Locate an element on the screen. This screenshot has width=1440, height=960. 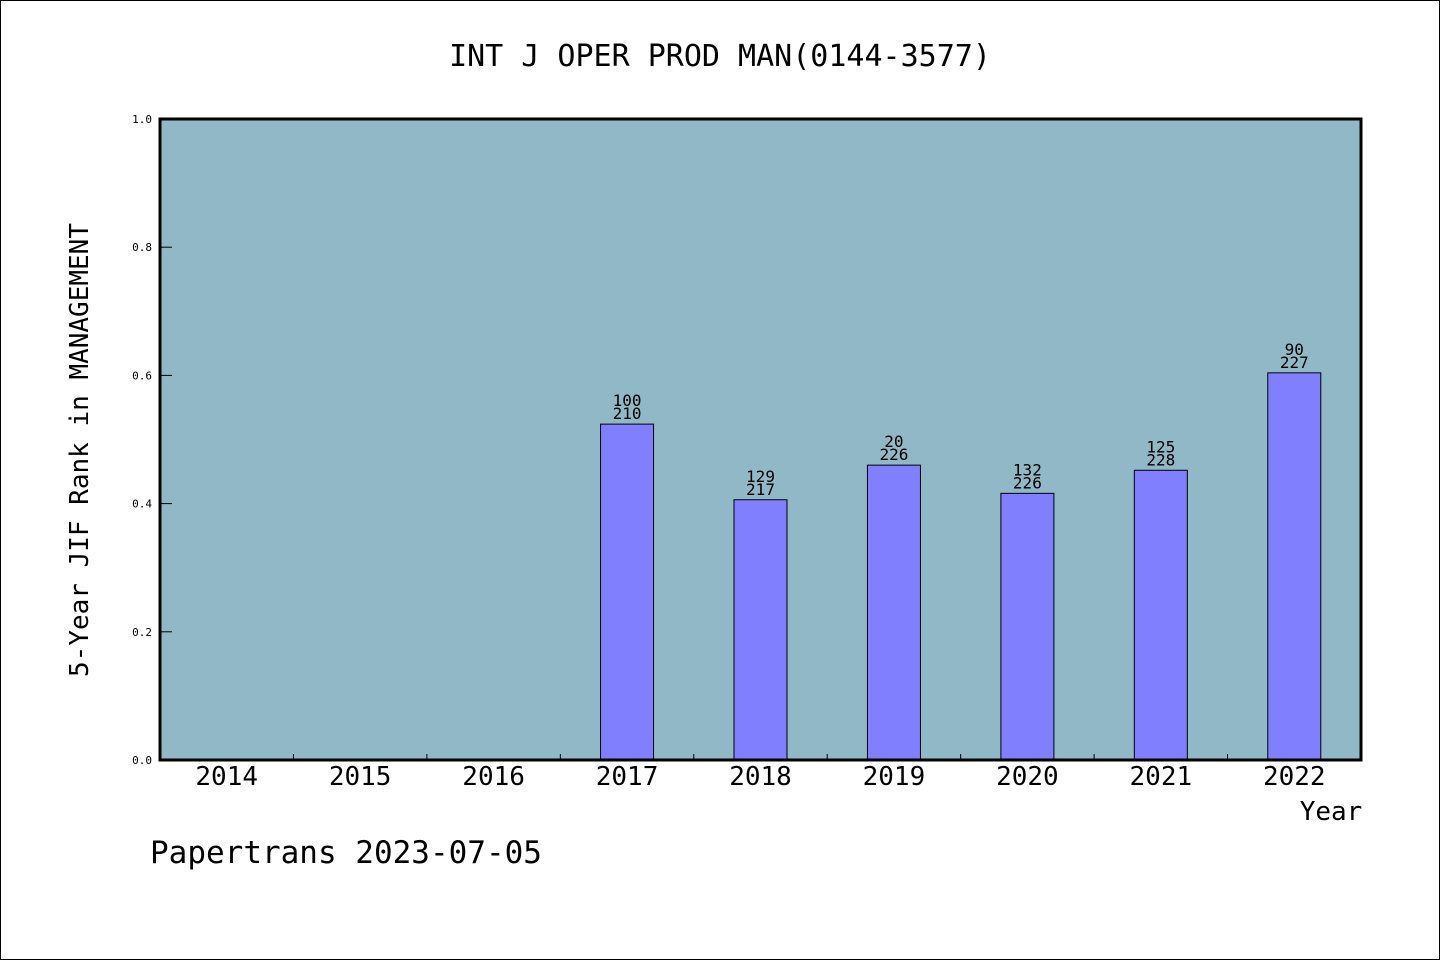
y-tick-label: 1.0 is located at coordinates (142, 119).